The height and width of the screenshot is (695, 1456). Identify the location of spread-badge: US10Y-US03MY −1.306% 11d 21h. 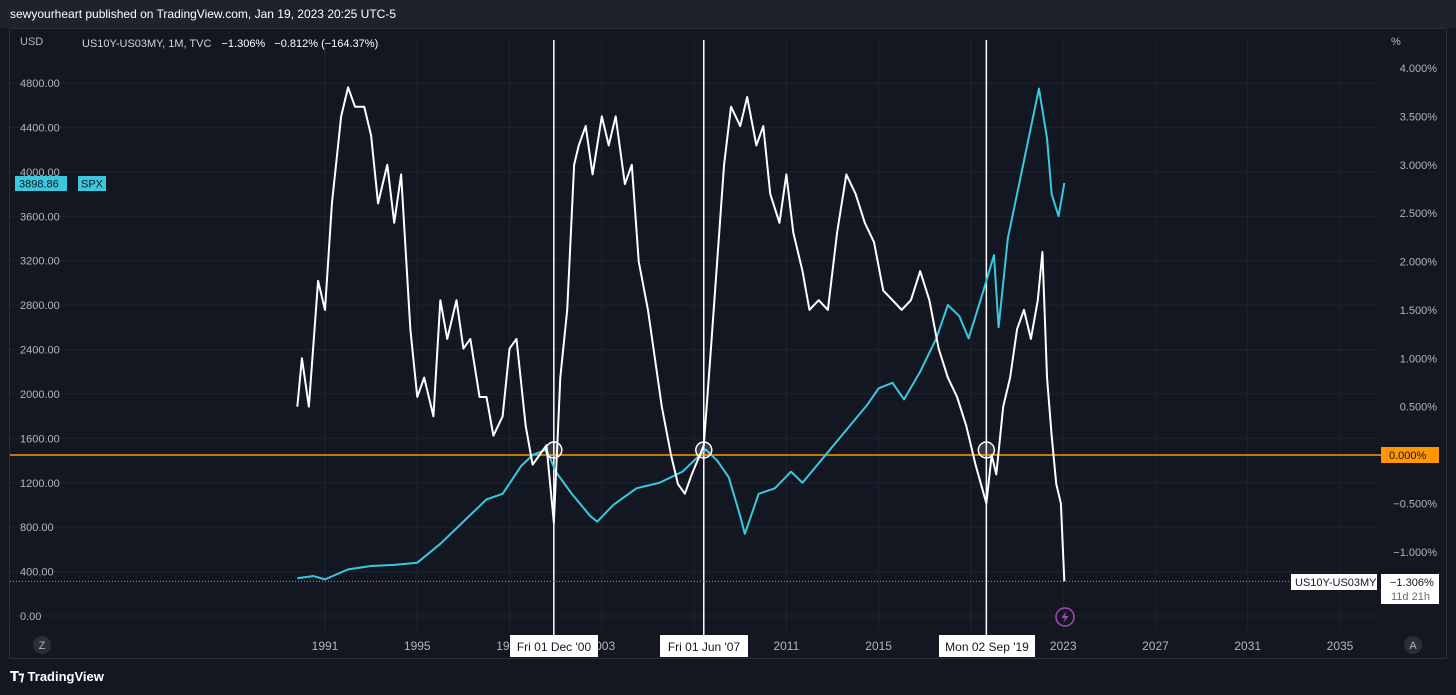
(1365, 589).